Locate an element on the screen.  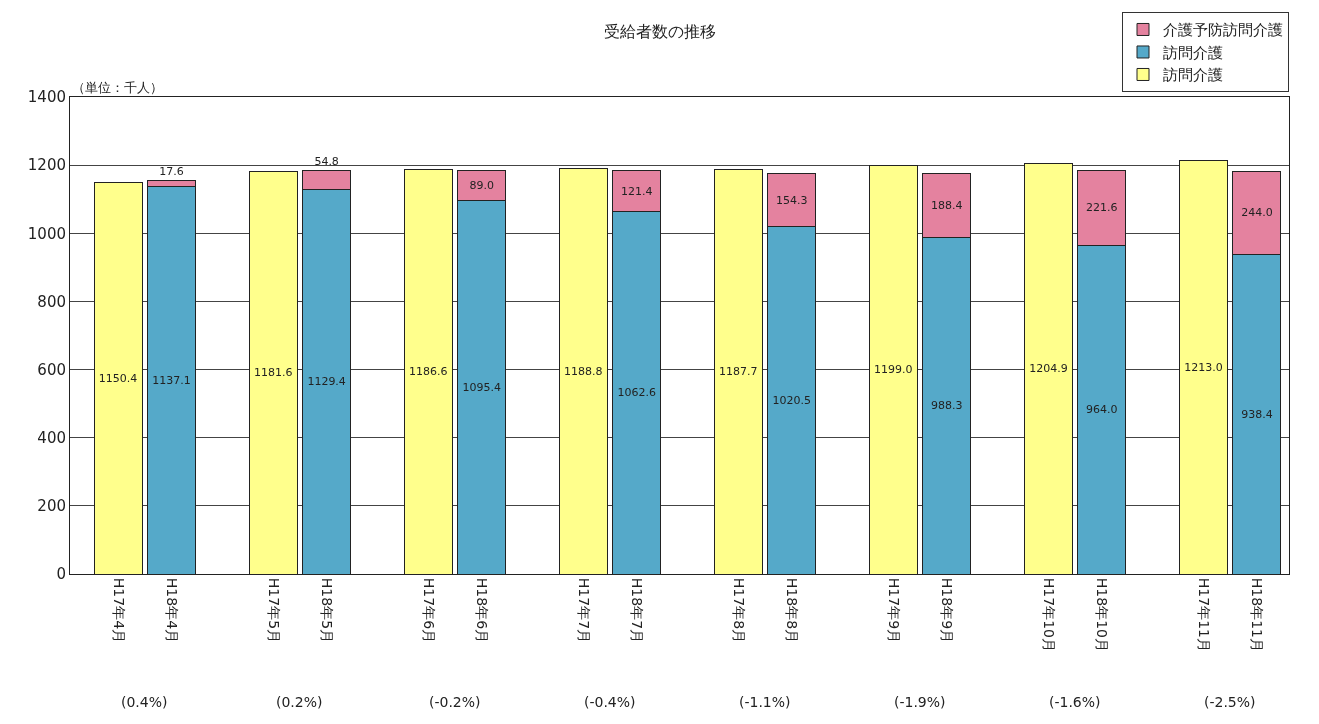
data-label: 54.8 is located at coordinates (326, 161).